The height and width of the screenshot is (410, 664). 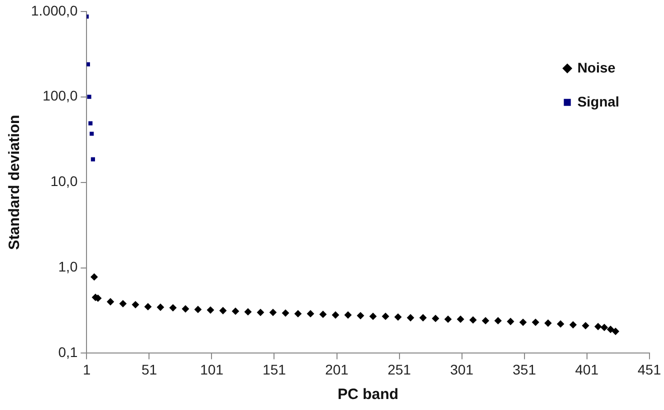 What do you see at coordinates (598, 101) in the screenshot?
I see `legend-label: Signal` at bounding box center [598, 101].